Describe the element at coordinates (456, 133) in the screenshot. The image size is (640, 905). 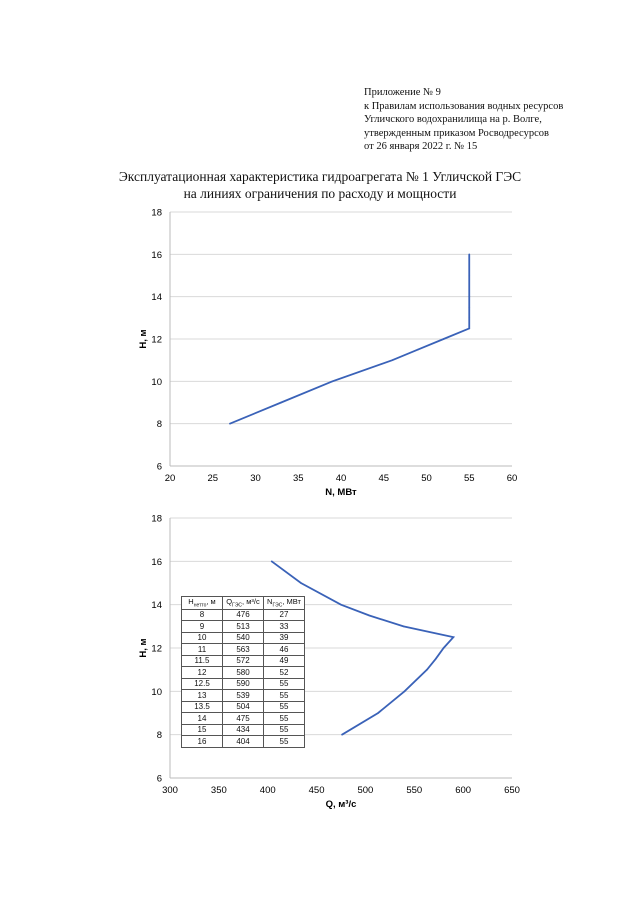
I see `appendix-line: утвержденным приказом Росводресурсов` at that location.